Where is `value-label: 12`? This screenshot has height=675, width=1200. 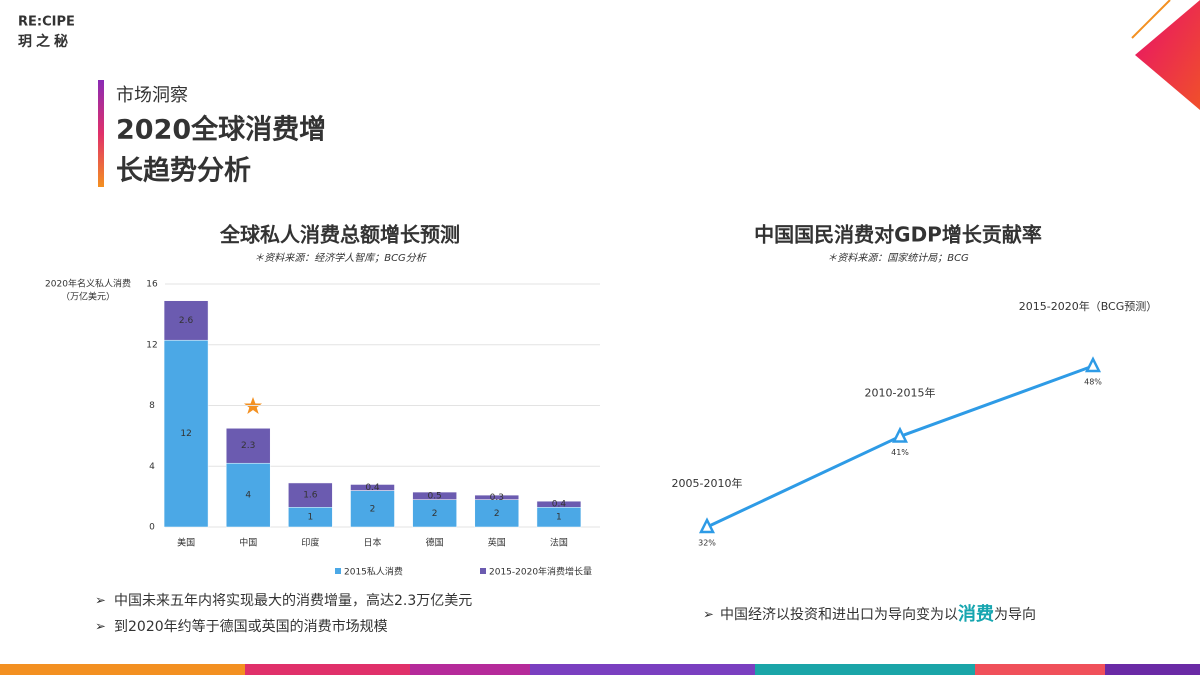
value-label: 12 is located at coordinates (185, 434).